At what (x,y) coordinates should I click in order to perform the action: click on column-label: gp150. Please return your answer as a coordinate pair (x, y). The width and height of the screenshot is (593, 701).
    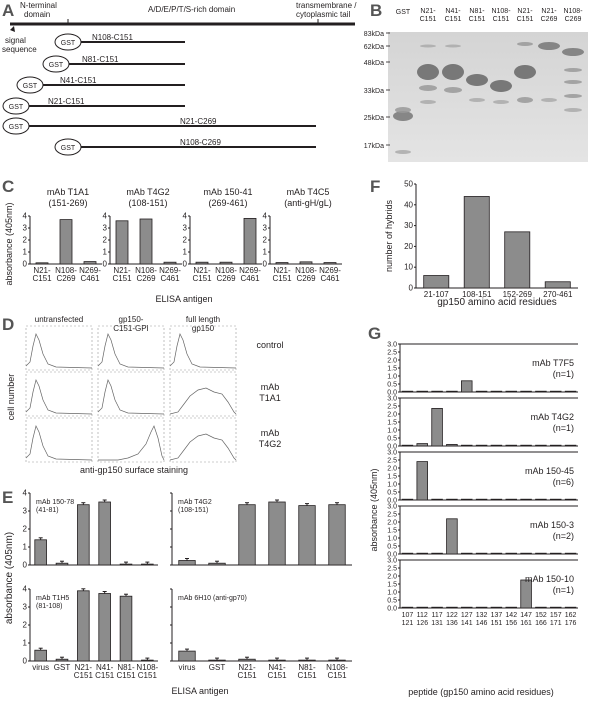
    Looking at the image, I should click on (203, 328).